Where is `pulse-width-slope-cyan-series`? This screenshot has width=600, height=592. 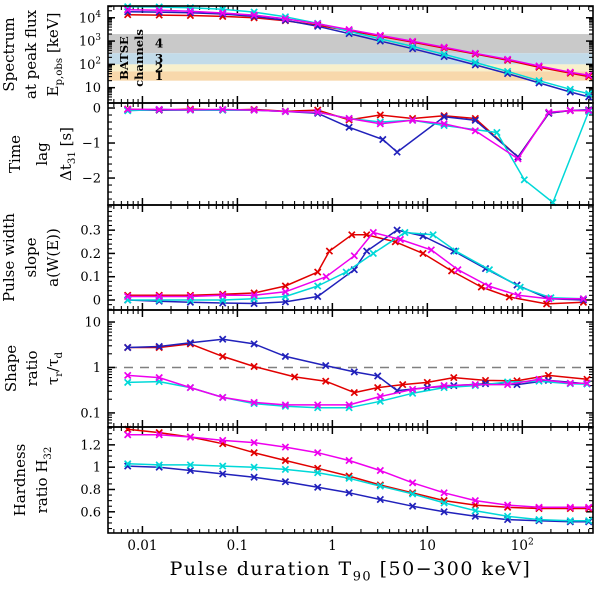
pulse-width-slope-cyan-series is located at coordinates (355, 266).